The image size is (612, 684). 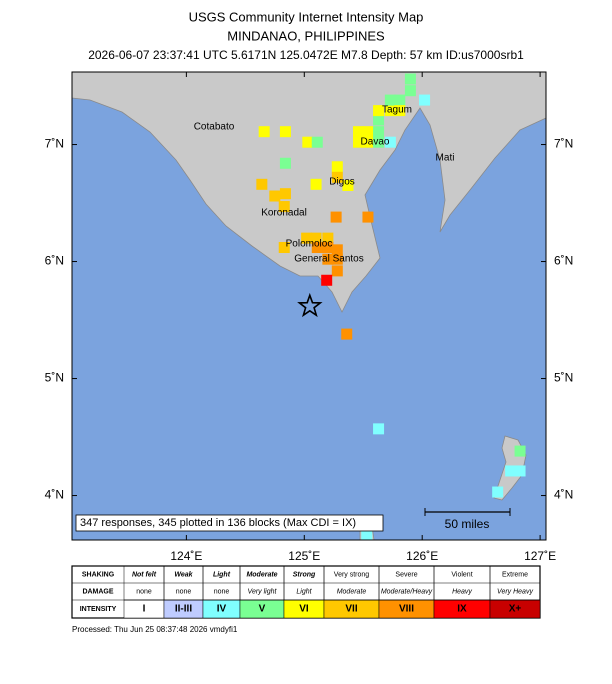 What do you see at coordinates (214, 127) in the screenshot?
I see `place-label: Cotabato` at bounding box center [214, 127].